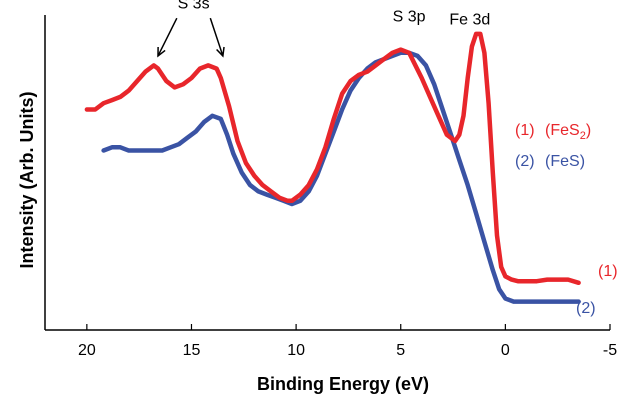  What do you see at coordinates (586, 308) in the screenshot?
I see `series-2-end-label: (2)` at bounding box center [586, 308].